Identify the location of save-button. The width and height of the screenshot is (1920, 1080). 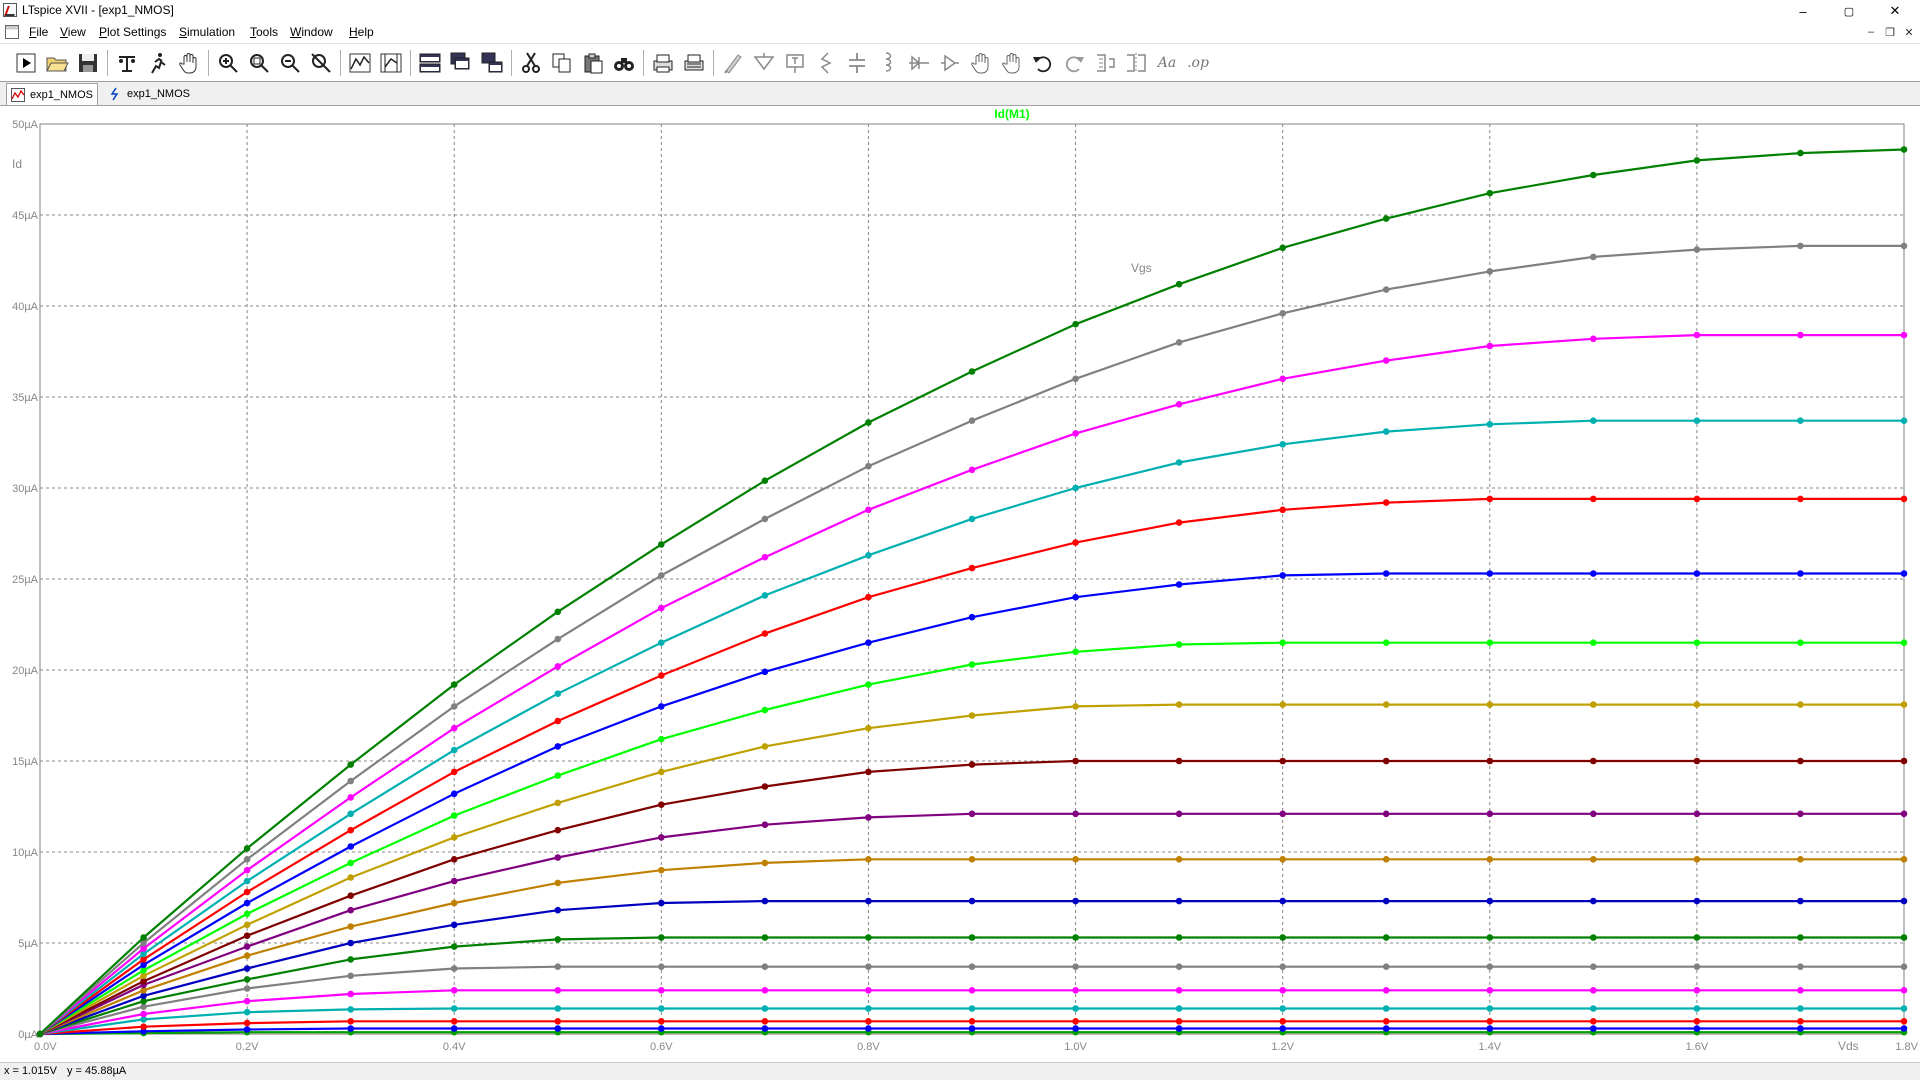
(88, 63).